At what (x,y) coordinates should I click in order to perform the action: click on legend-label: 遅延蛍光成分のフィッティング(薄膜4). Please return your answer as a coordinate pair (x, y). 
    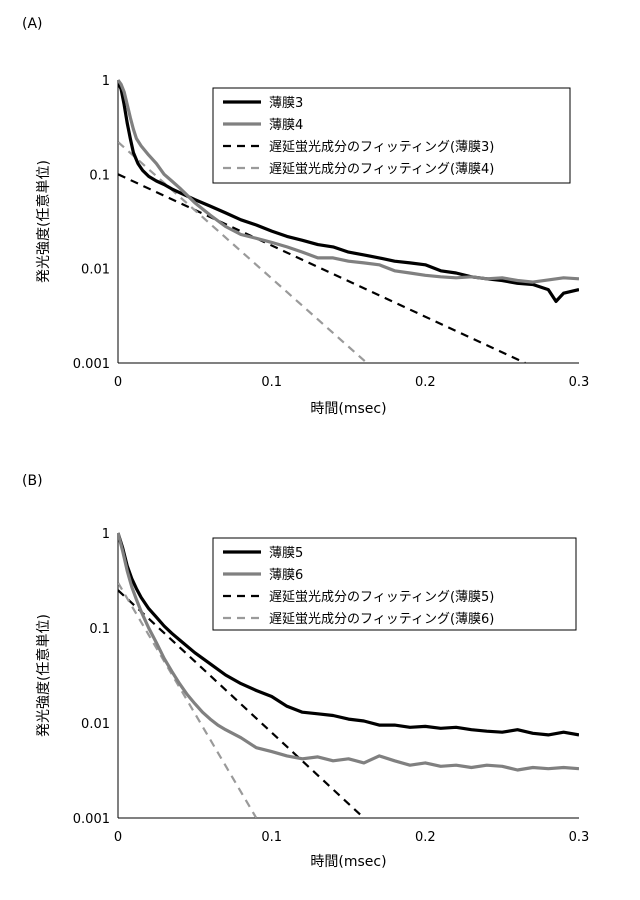
    Looking at the image, I should click on (381, 169).